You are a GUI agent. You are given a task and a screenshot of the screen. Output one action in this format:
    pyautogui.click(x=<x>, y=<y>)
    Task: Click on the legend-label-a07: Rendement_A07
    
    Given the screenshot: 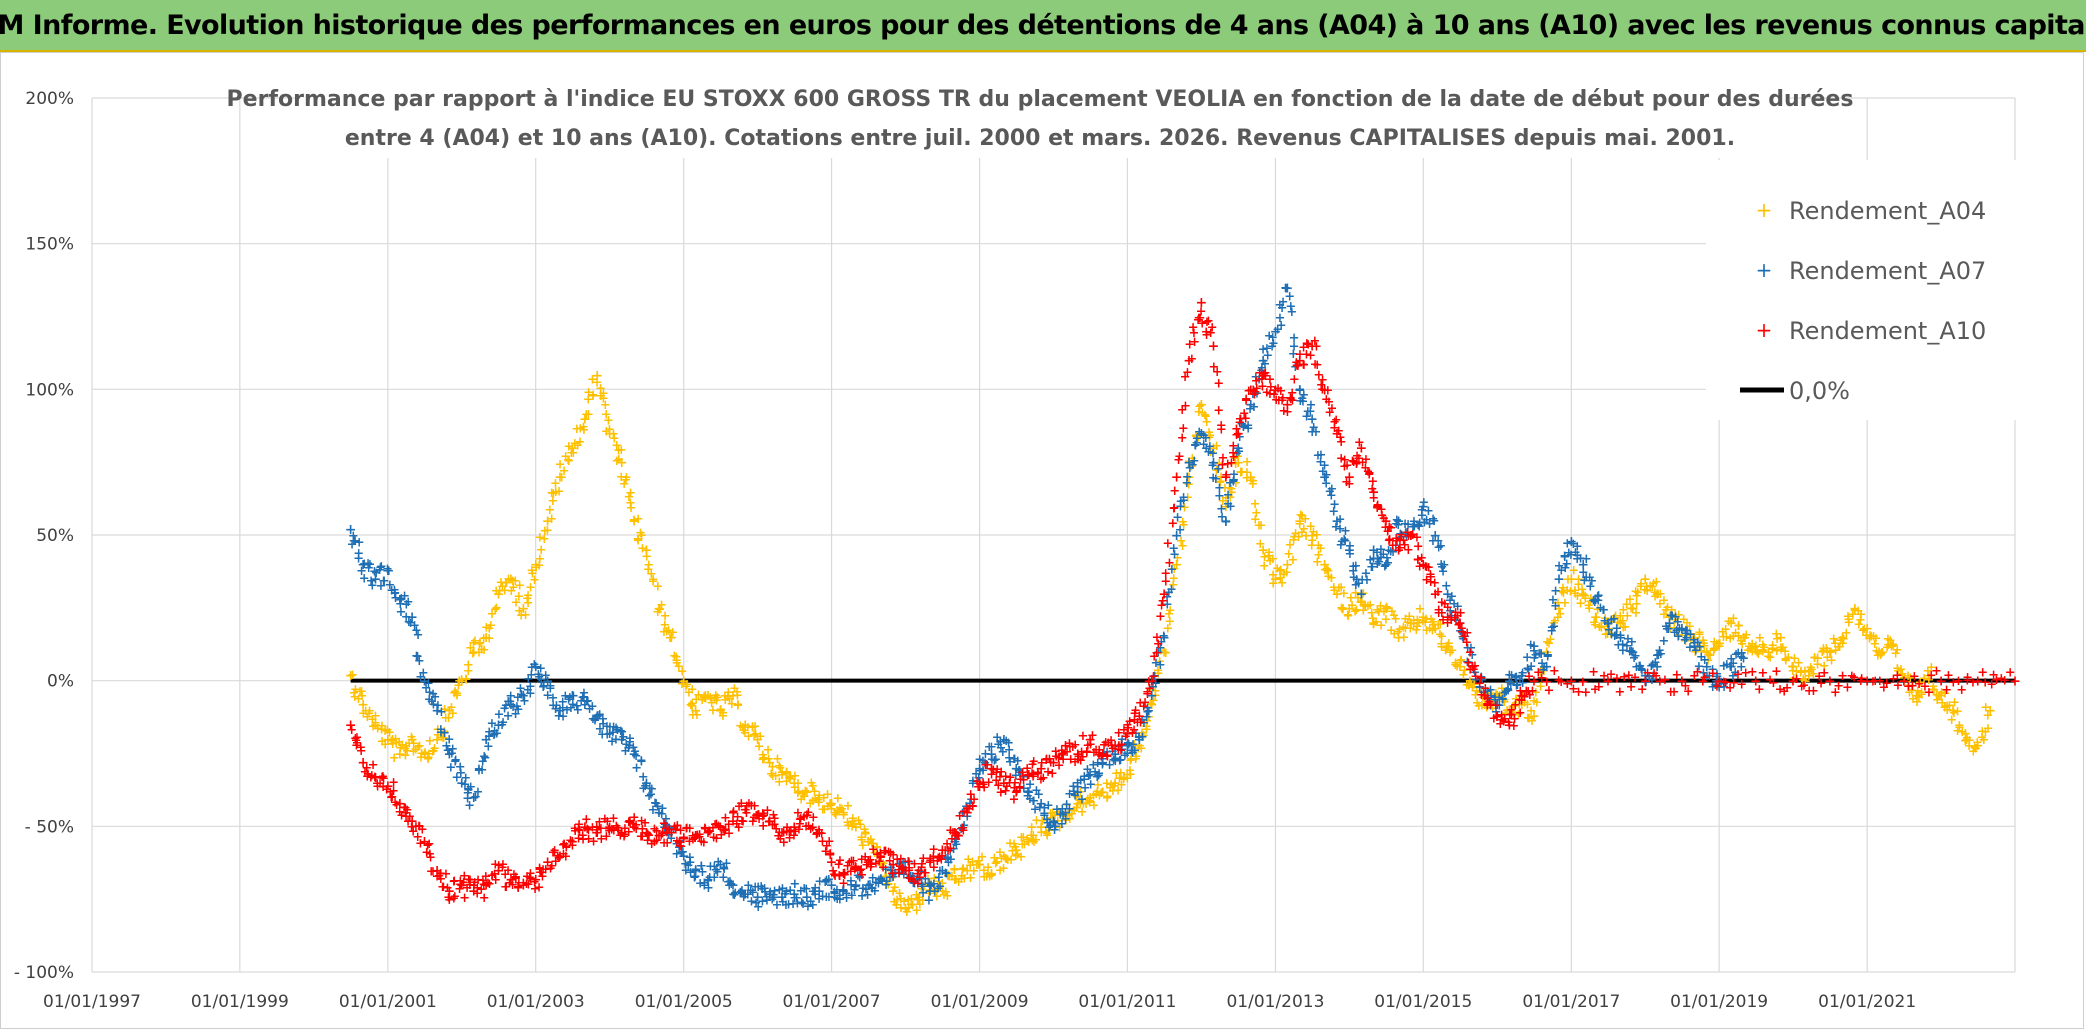 What is the action you would take?
    pyautogui.click(x=1887, y=271)
    